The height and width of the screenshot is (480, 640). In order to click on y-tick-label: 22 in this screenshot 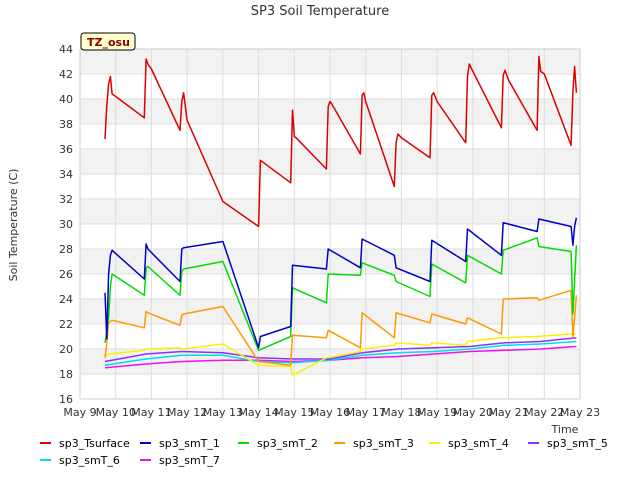, I will do `click(66, 324)`.